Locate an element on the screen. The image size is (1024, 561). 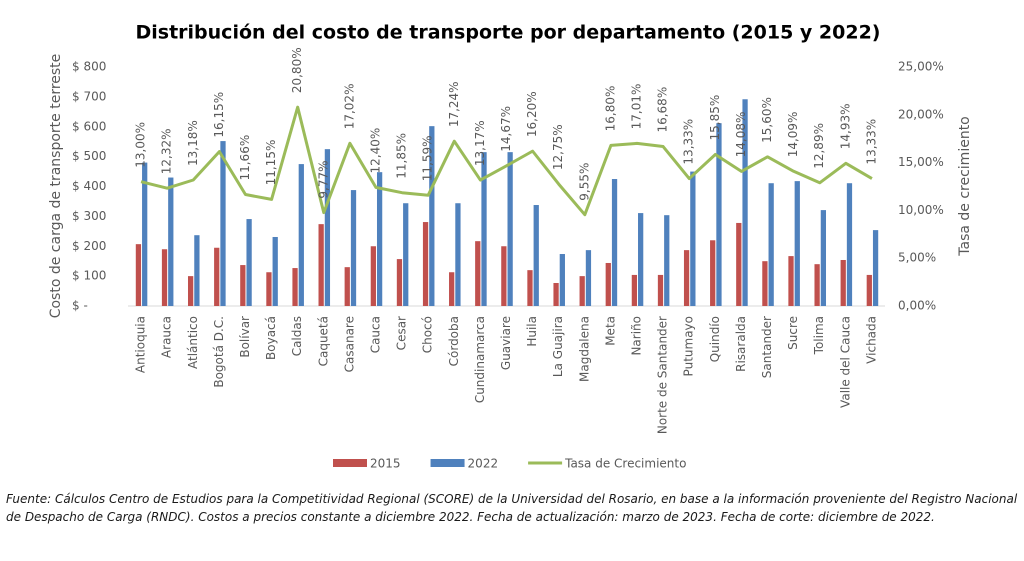
x-tick-label: Cauca is located at coordinates (375, 334).